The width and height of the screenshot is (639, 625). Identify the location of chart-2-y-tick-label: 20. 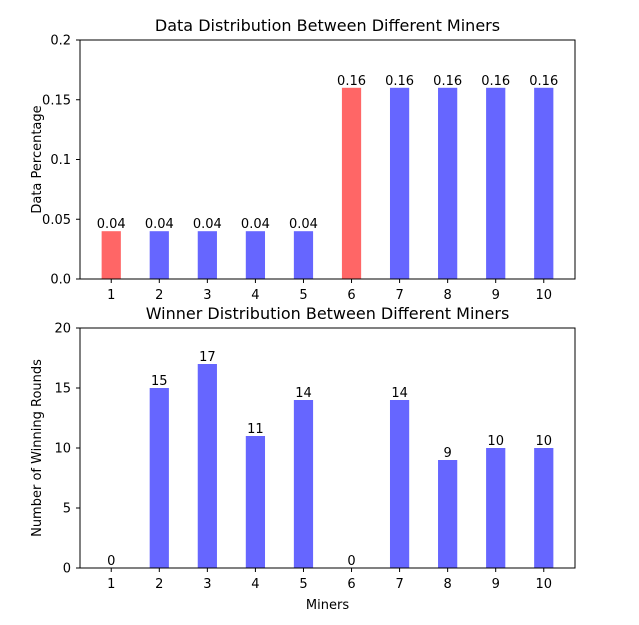
(62, 329).